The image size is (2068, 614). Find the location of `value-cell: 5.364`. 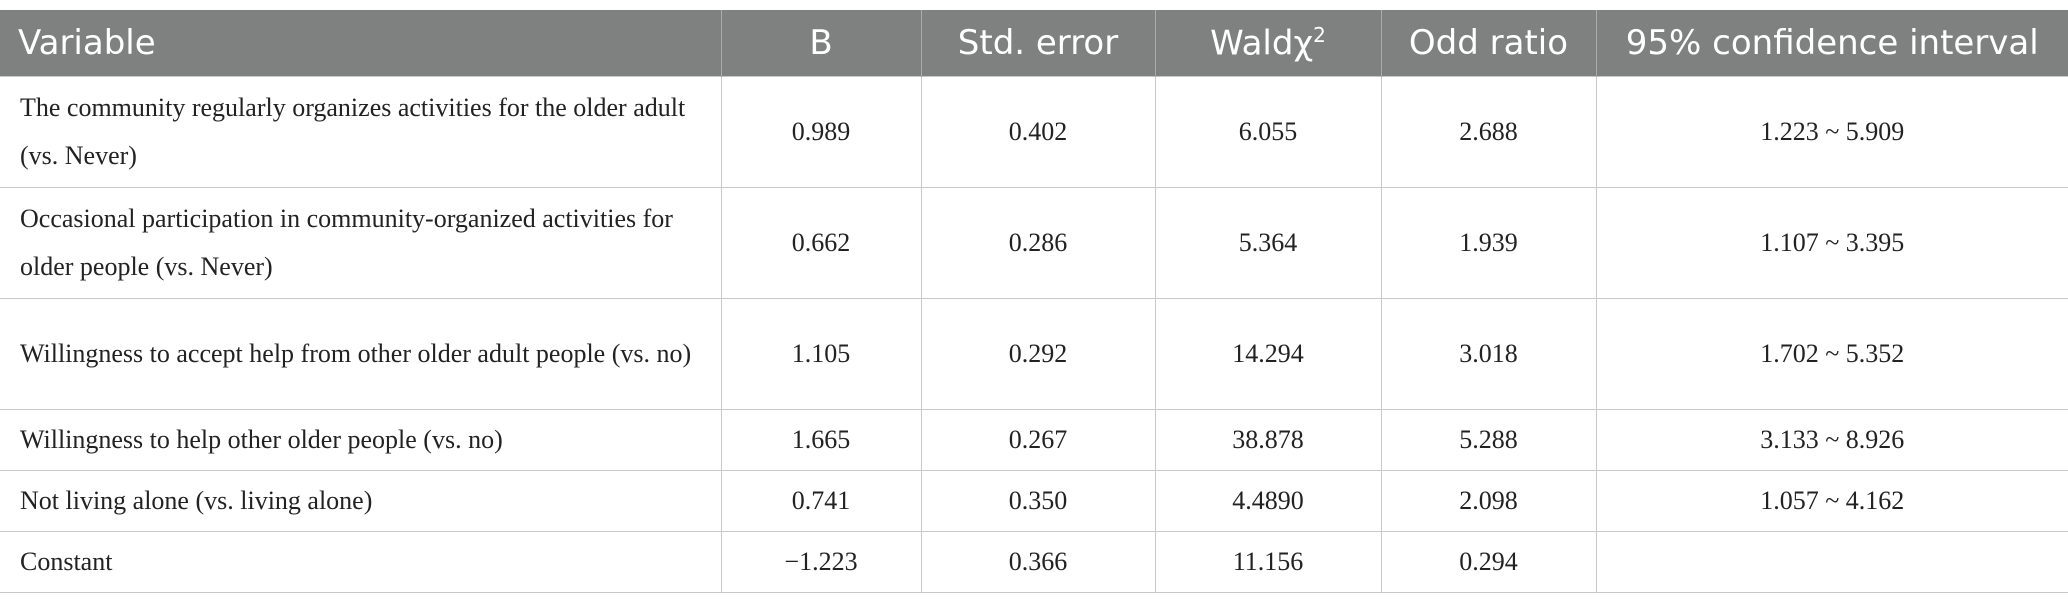

value-cell: 5.364 is located at coordinates (1268, 243).